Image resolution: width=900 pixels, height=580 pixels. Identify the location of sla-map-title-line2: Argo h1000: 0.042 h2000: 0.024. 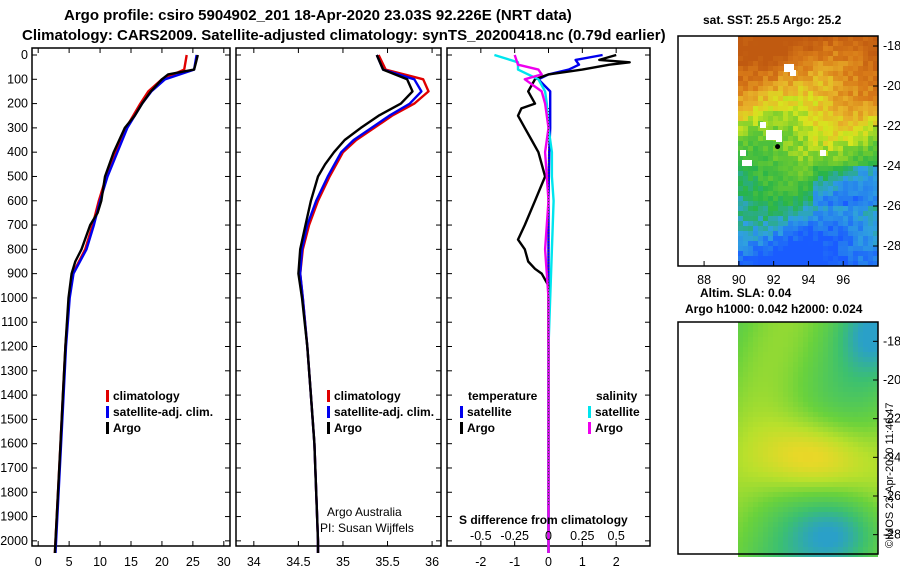
(774, 309).